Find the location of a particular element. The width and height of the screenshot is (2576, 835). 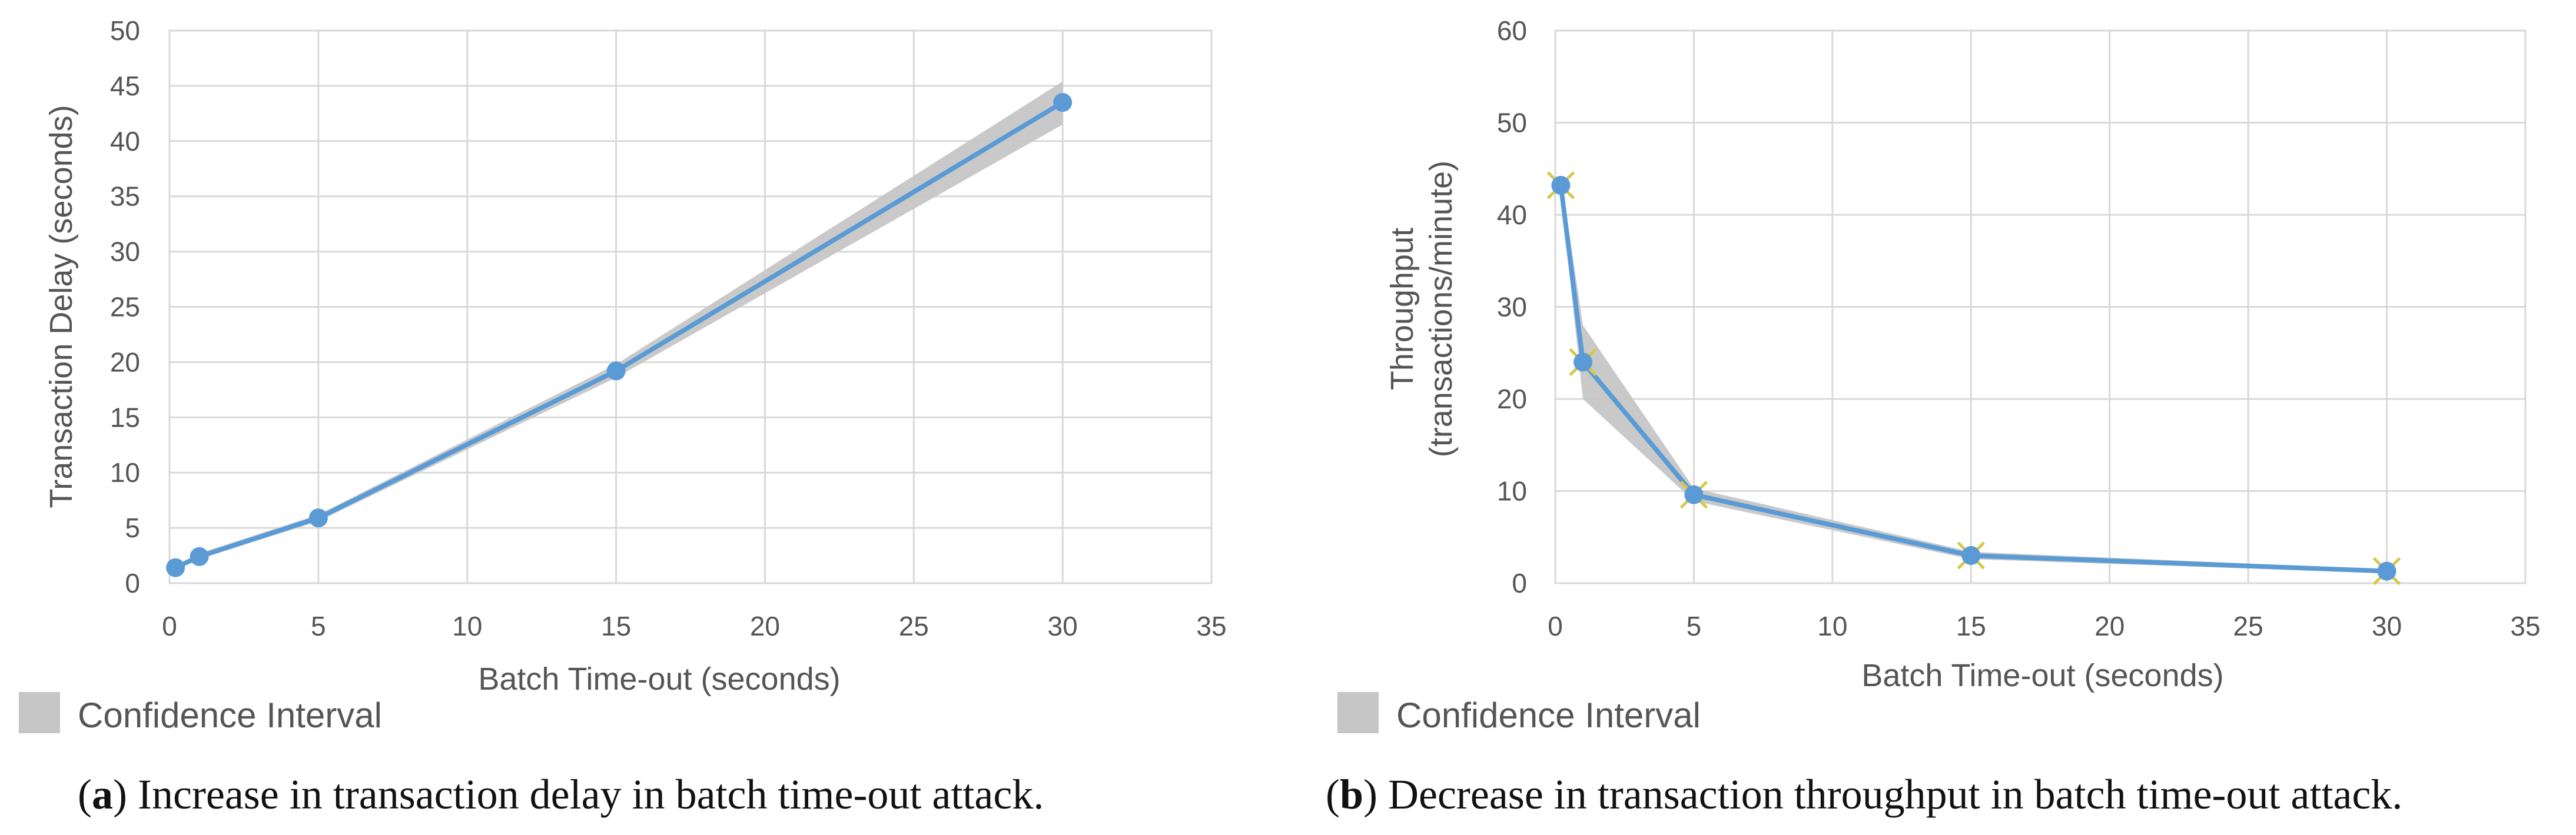

chart-b-y-tick-label: 20 is located at coordinates (1512, 399).